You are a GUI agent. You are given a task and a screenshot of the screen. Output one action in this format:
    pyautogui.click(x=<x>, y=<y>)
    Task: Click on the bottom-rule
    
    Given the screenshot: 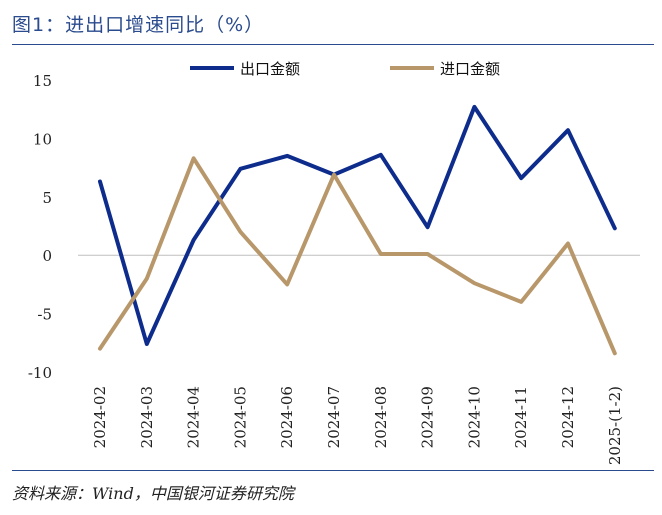 What is the action you would take?
    pyautogui.click(x=333, y=470)
    